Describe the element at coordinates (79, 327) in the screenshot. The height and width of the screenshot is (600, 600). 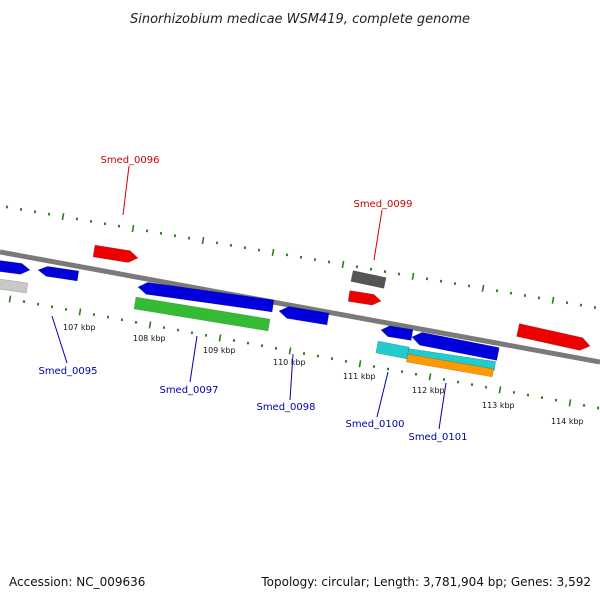
I see `kbp-label: 107 kbp` at that location.